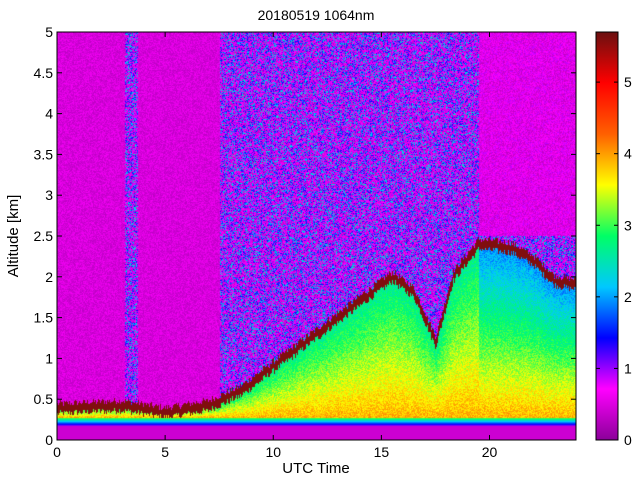 Image resolution: width=640 pixels, height=480 pixels. I want to click on y-tick-label: 0, so click(49, 440).